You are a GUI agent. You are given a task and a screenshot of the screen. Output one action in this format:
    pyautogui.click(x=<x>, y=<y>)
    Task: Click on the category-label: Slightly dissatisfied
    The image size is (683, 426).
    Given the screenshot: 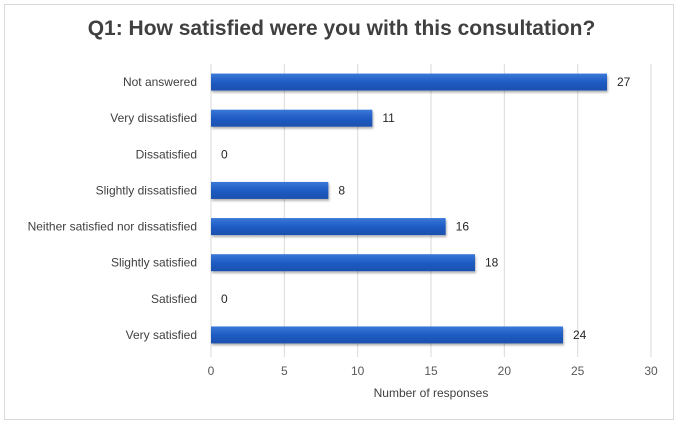 What is the action you would take?
    pyautogui.click(x=146, y=190)
    